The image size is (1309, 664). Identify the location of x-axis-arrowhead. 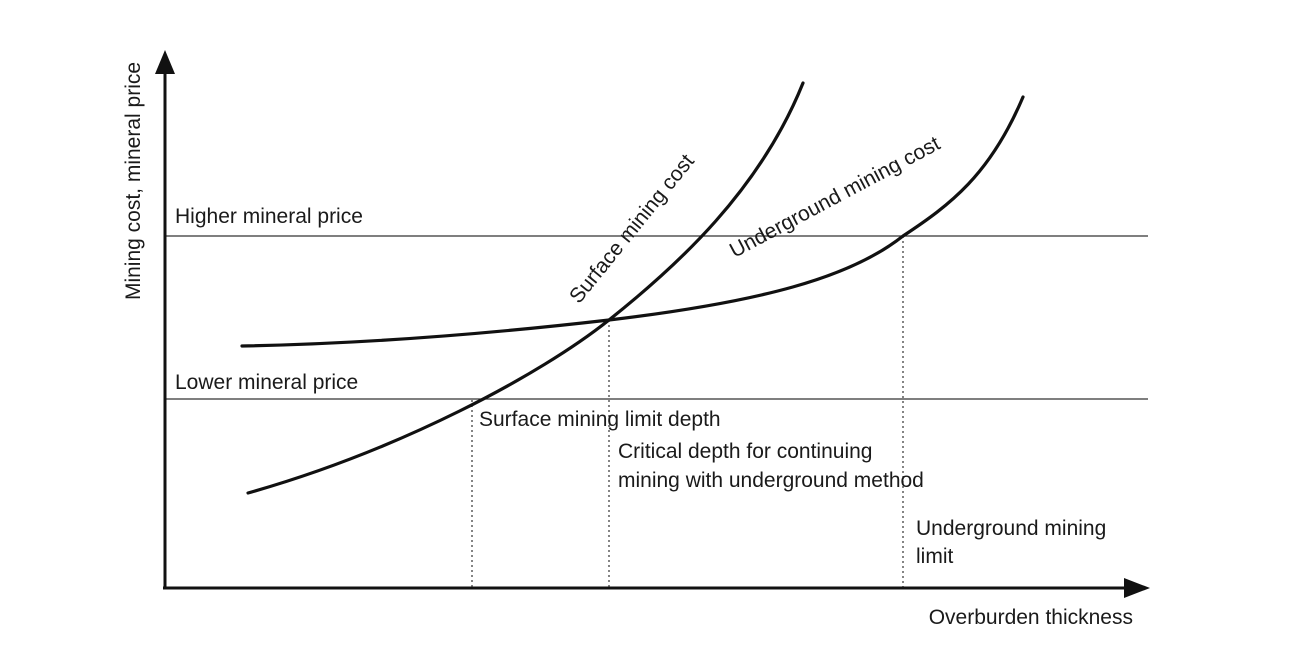
(1137, 588).